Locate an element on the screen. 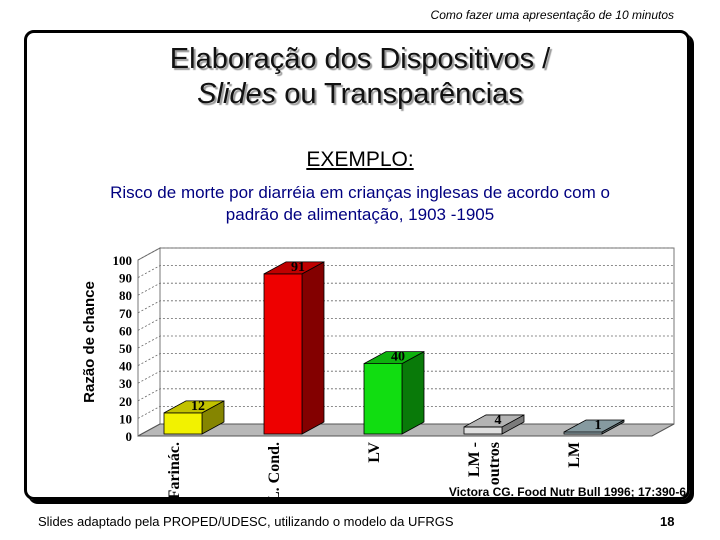 The height and width of the screenshot is (540, 720). title-line-2-rest: ou Transparências is located at coordinates (399, 94).